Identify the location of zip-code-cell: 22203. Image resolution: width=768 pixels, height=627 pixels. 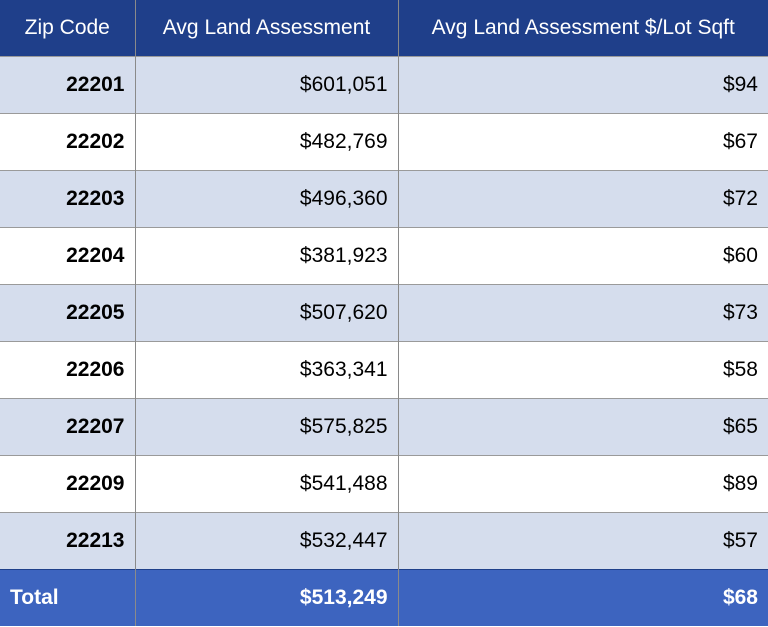
(68, 198).